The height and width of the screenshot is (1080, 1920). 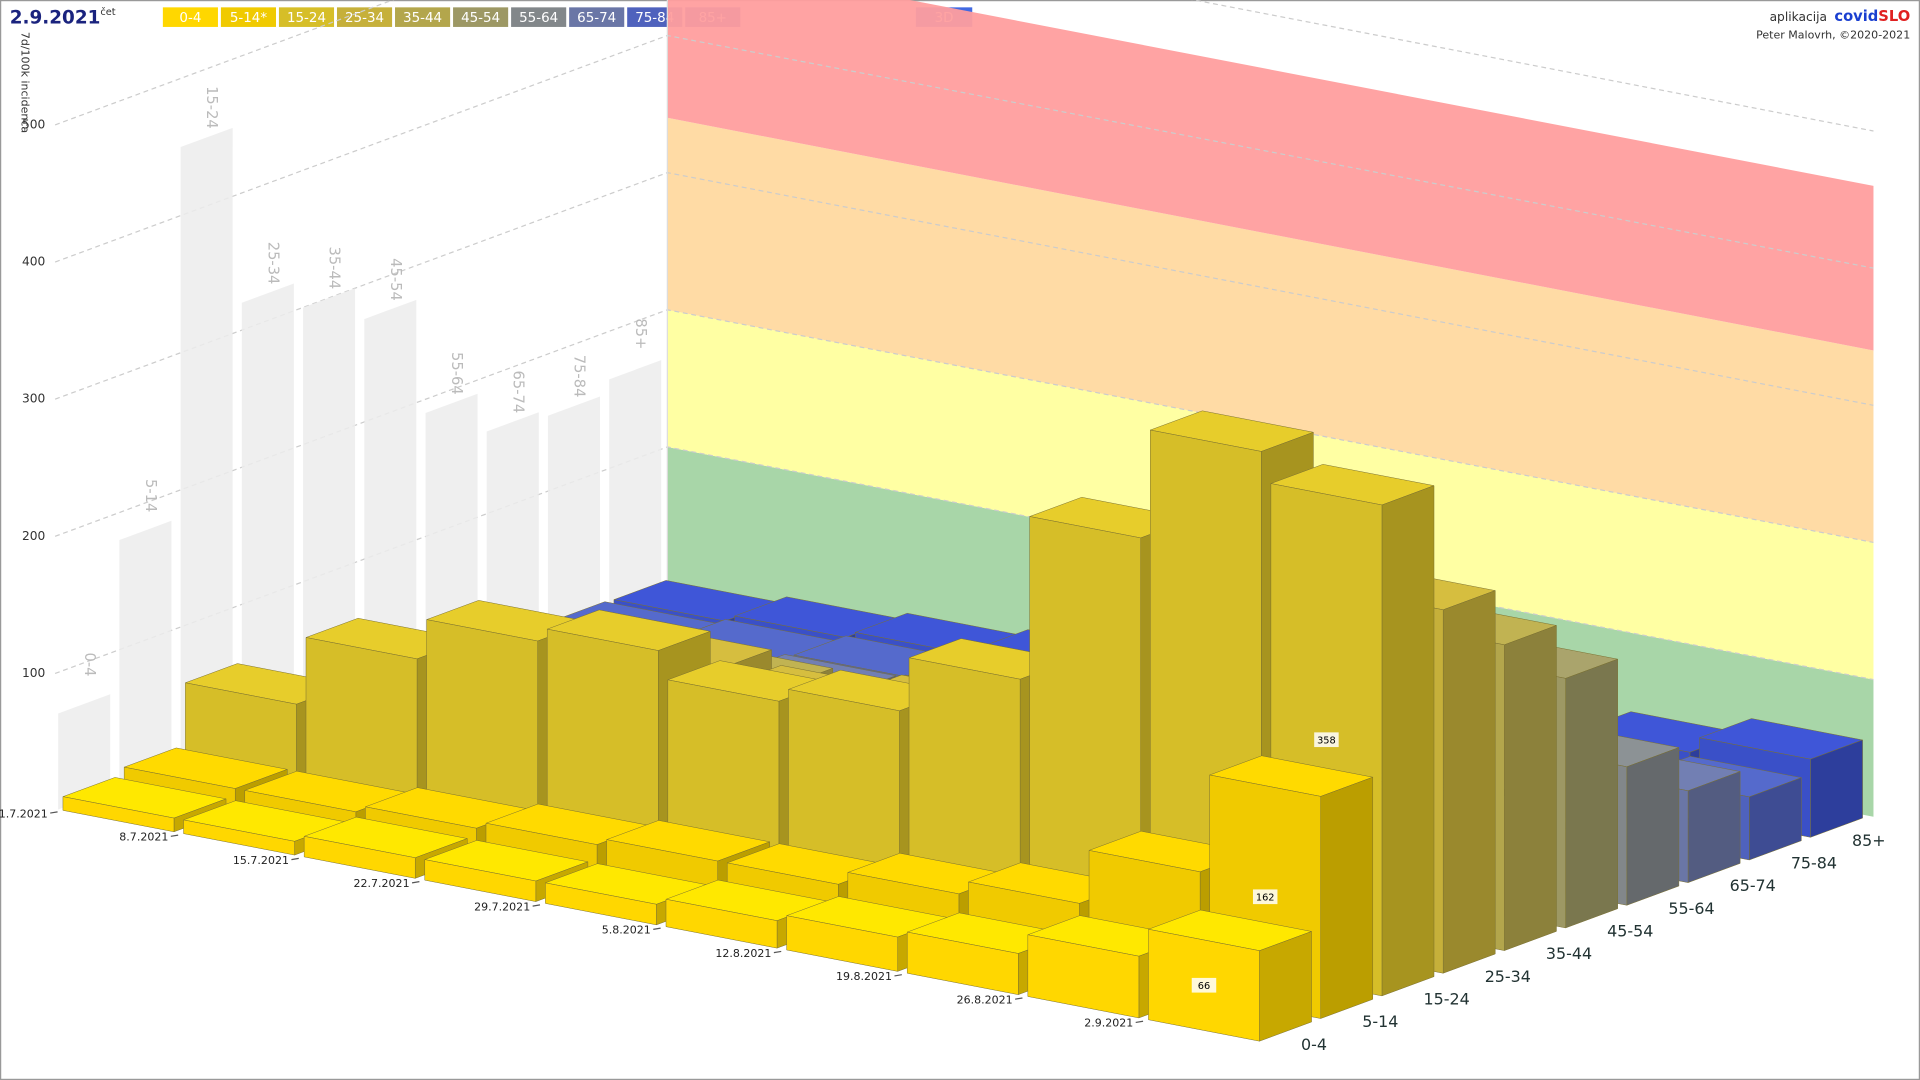 What do you see at coordinates (1856, 16) in the screenshot?
I see `app-name-1: covid` at bounding box center [1856, 16].